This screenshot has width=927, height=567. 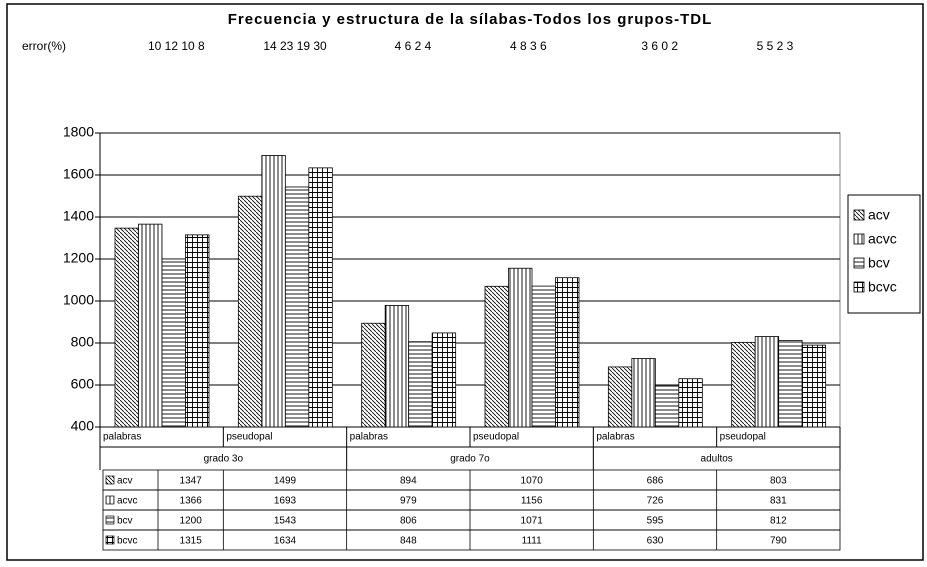 What do you see at coordinates (285, 541) in the screenshot?
I see `table-value: 1634` at bounding box center [285, 541].